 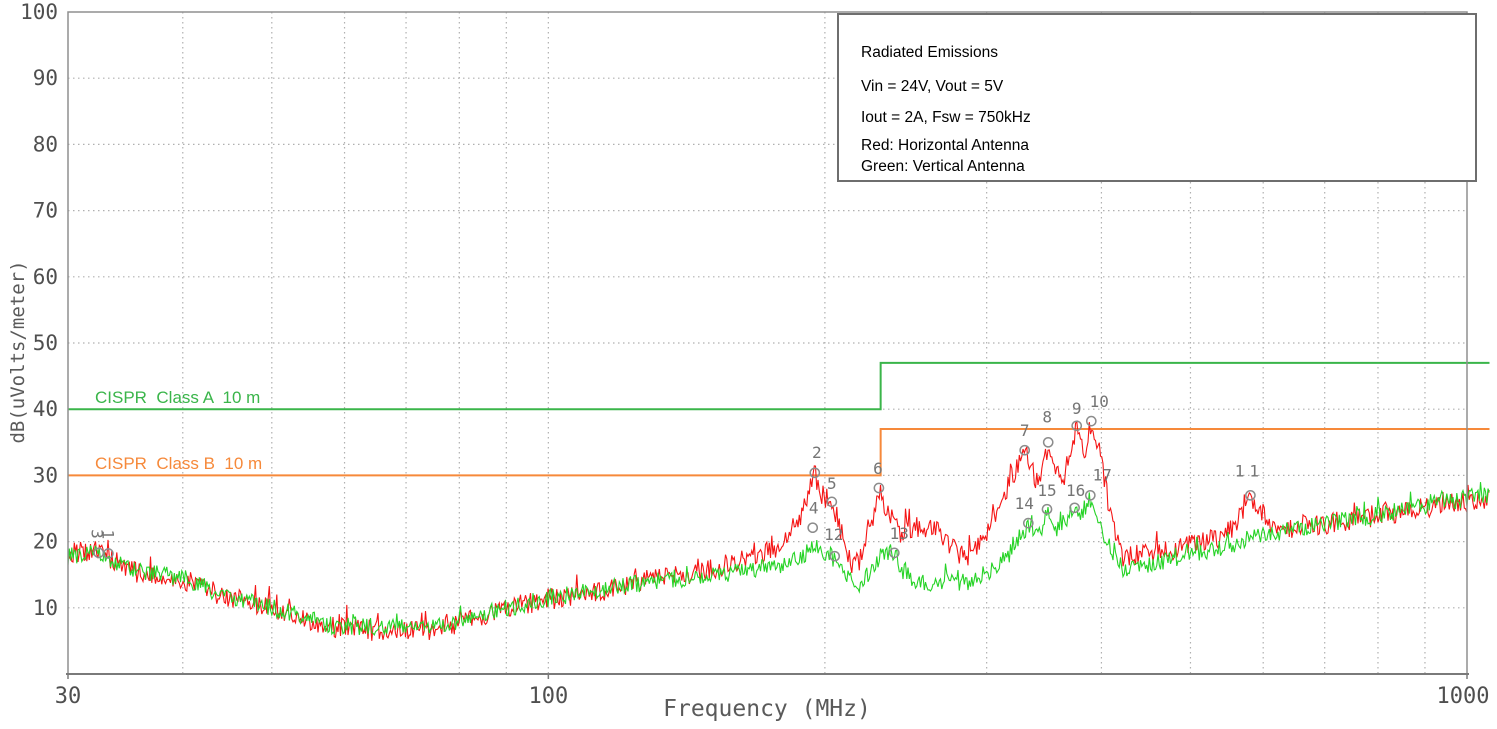 I want to click on x-tick-label: 100, so click(x=548, y=696).